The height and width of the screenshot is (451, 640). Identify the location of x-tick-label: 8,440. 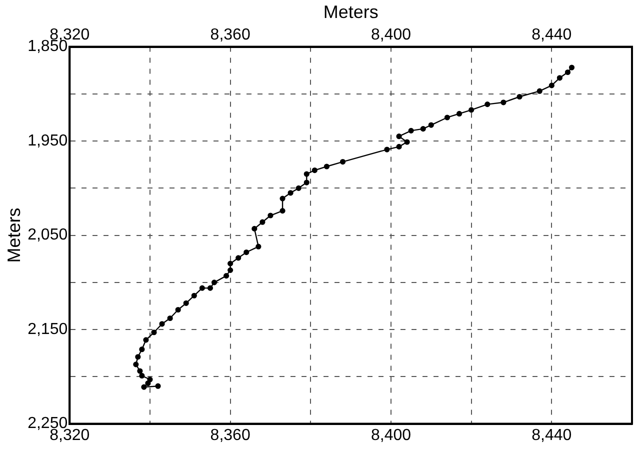
(552, 435).